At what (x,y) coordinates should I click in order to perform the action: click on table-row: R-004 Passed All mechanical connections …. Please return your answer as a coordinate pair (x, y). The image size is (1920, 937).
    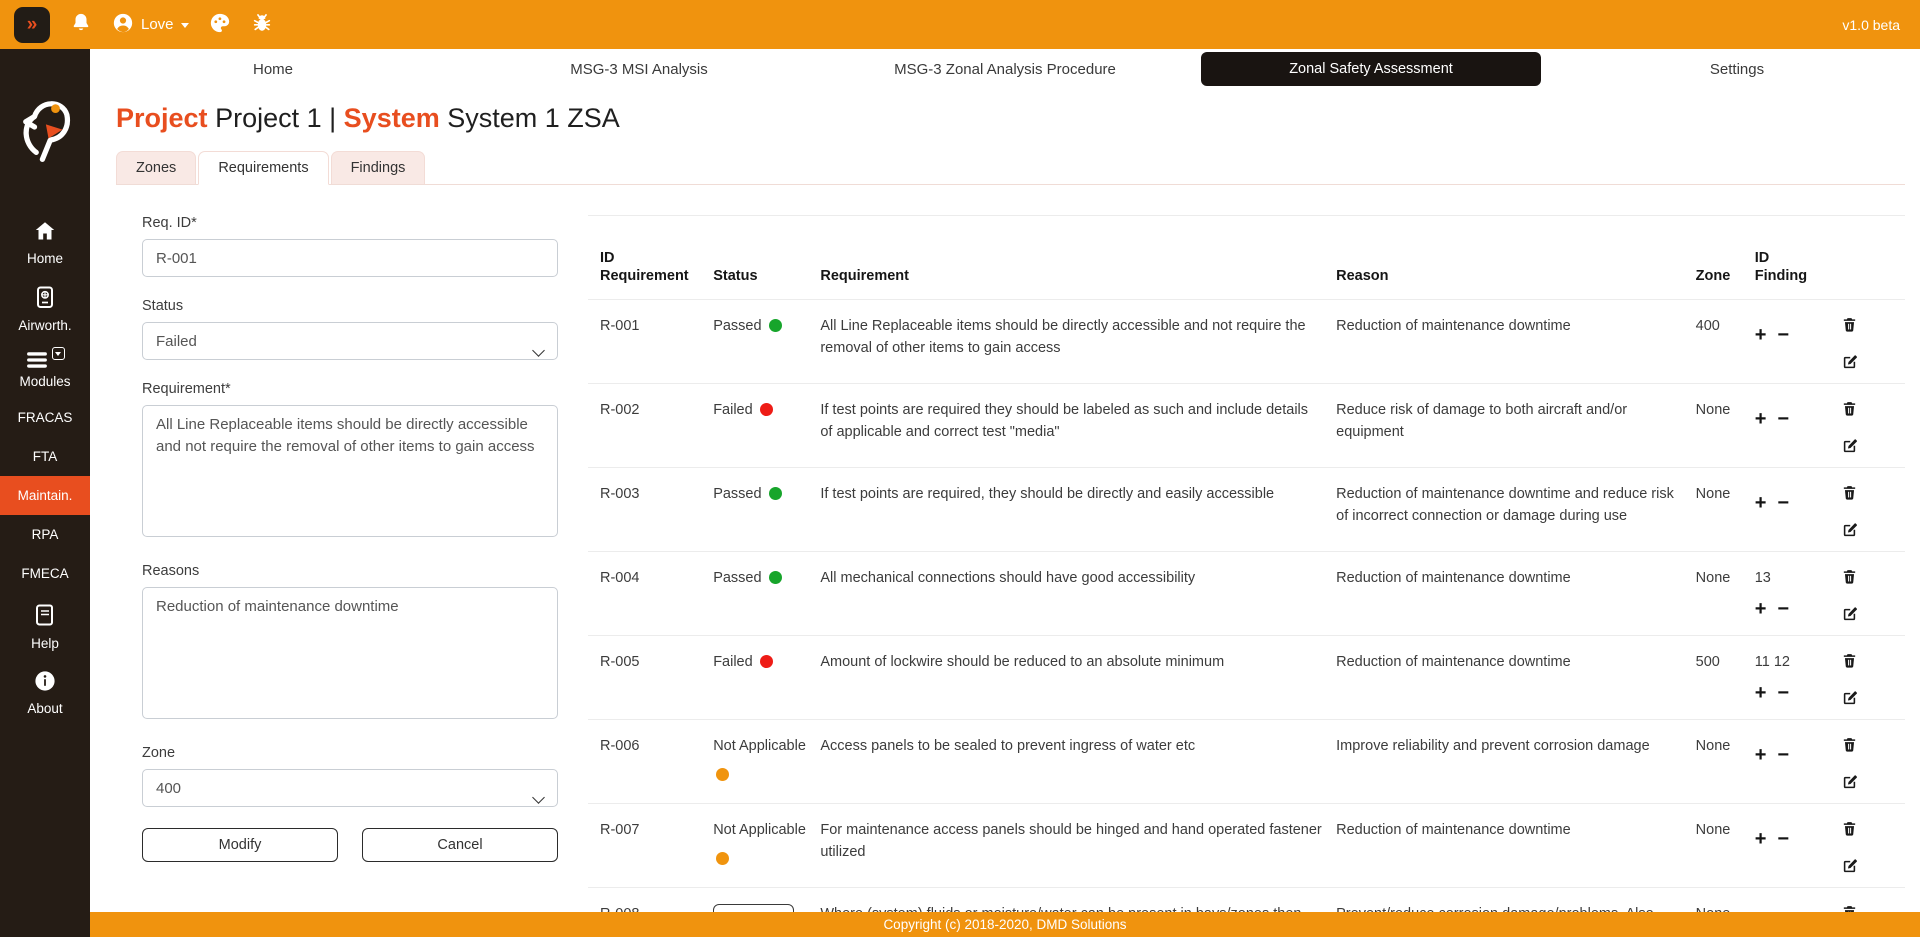
    Looking at the image, I should click on (1246, 593).